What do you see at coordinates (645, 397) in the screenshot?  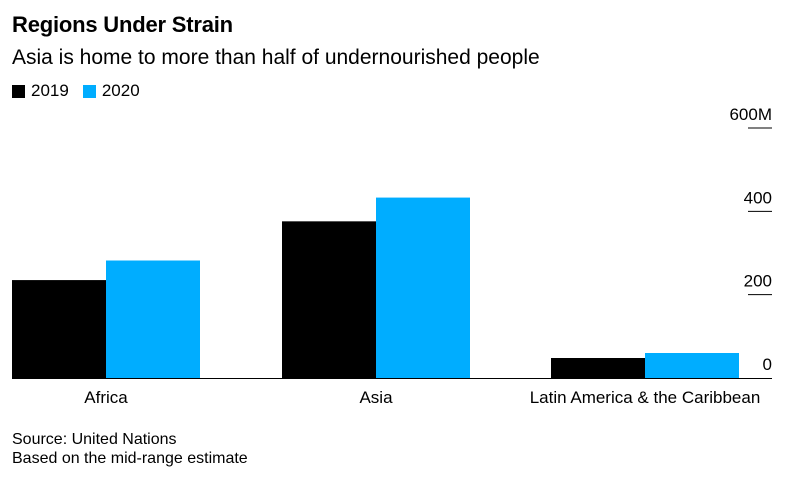 I see `x-category-label: Latin America & the Caribbean` at bounding box center [645, 397].